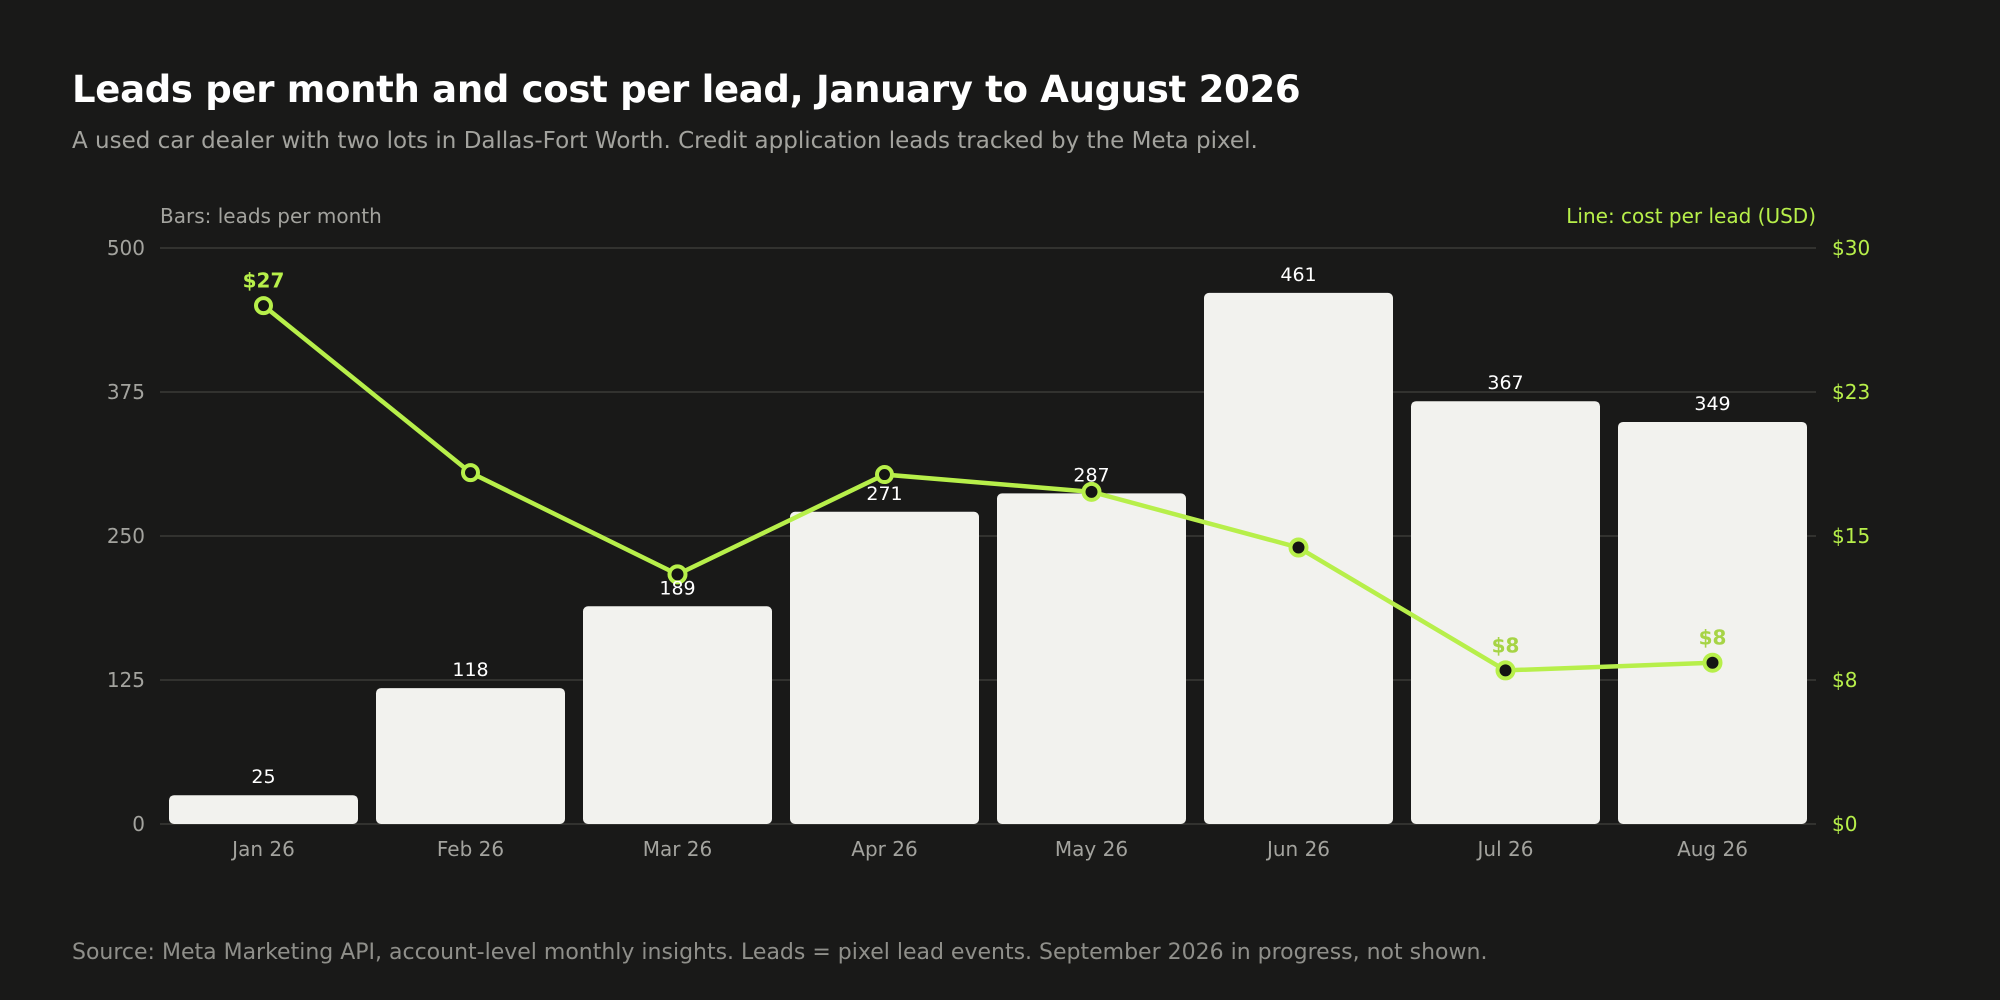 This screenshot has height=1000, width=2000. I want to click on x-tick-label: Mar 26, so click(678, 849).